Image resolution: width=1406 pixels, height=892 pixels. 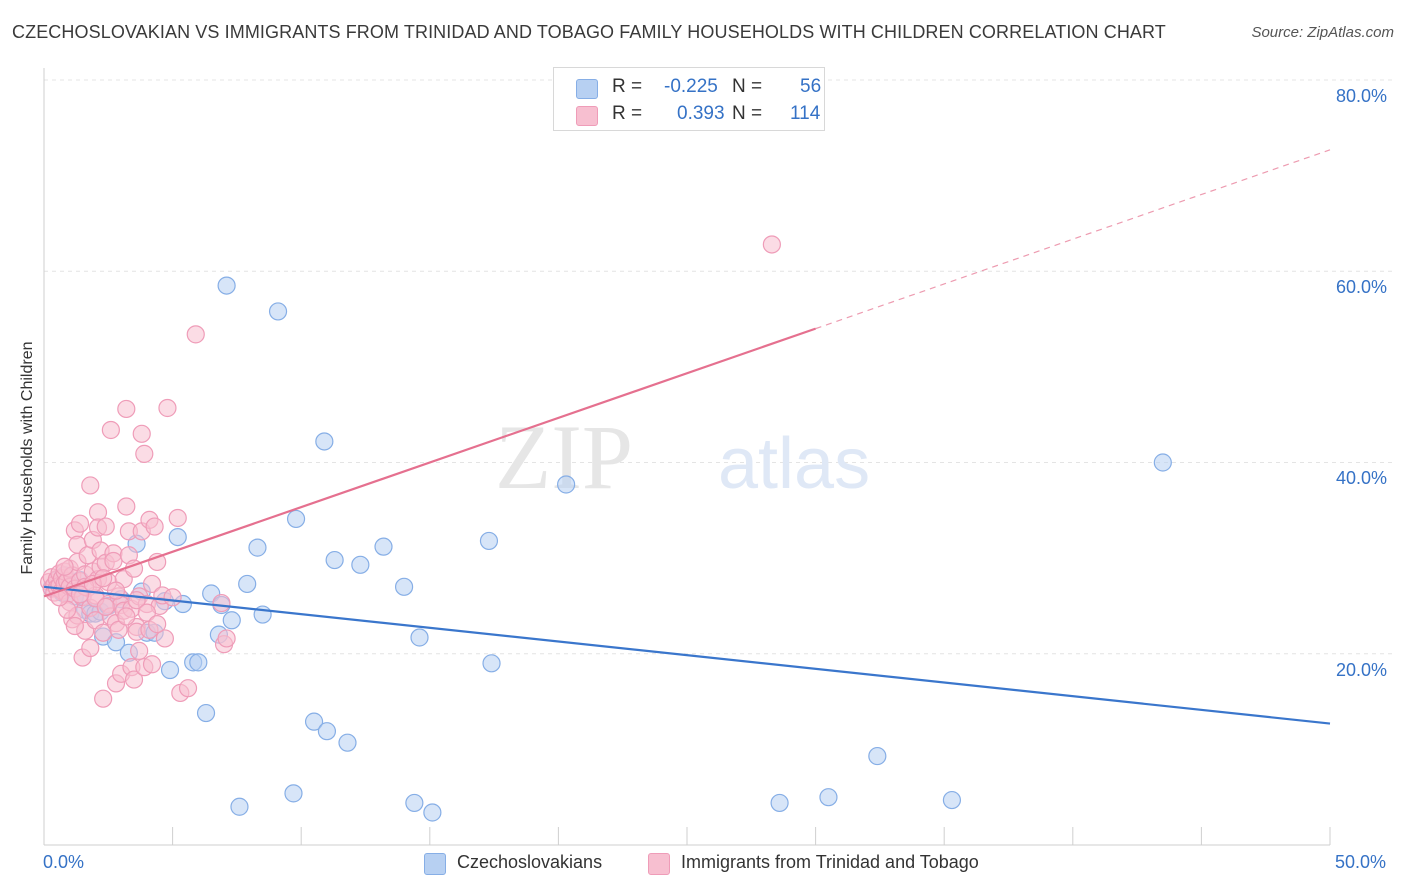 What do you see at coordinates (1322, 32) in the screenshot?
I see `source-label: Source: ZipAtlas.com` at bounding box center [1322, 32].